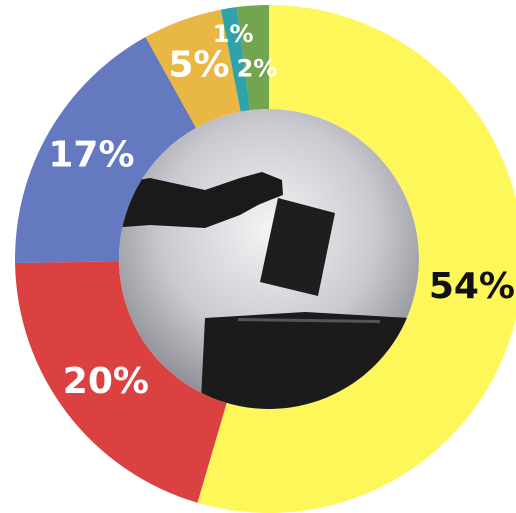  Describe the element at coordinates (257, 68) in the screenshot. I see `data-label: 2%` at that location.